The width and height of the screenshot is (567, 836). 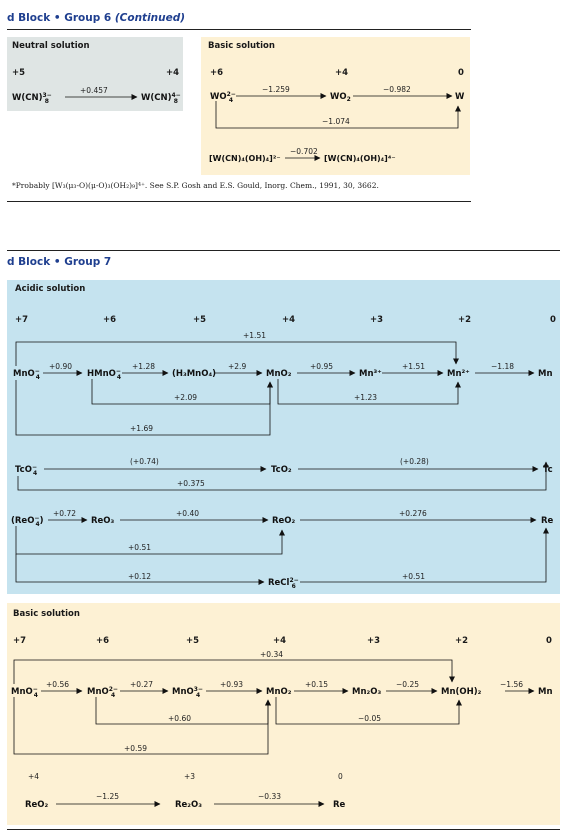 I want to click on potential: +0.34, so click(x=271, y=654).